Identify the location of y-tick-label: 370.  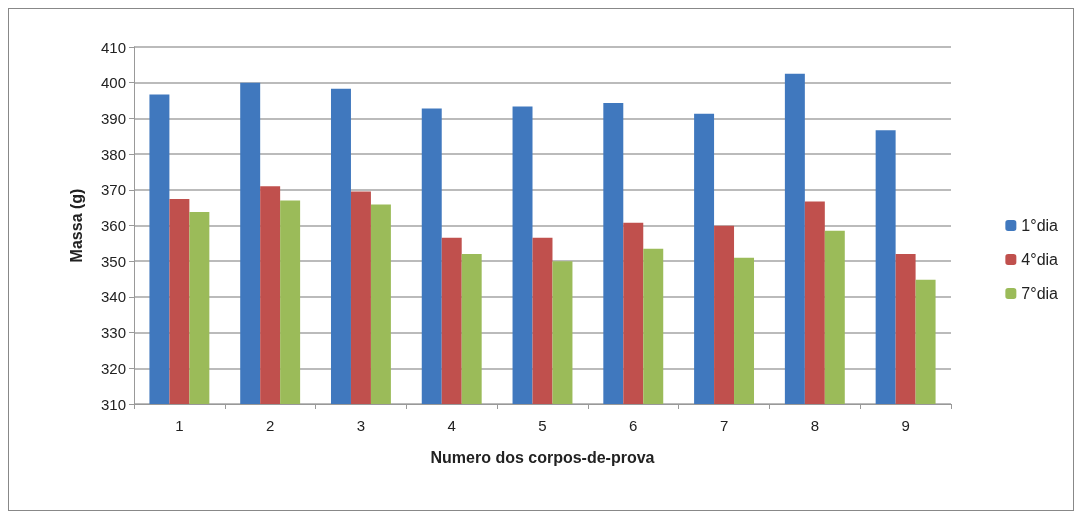
(113, 190).